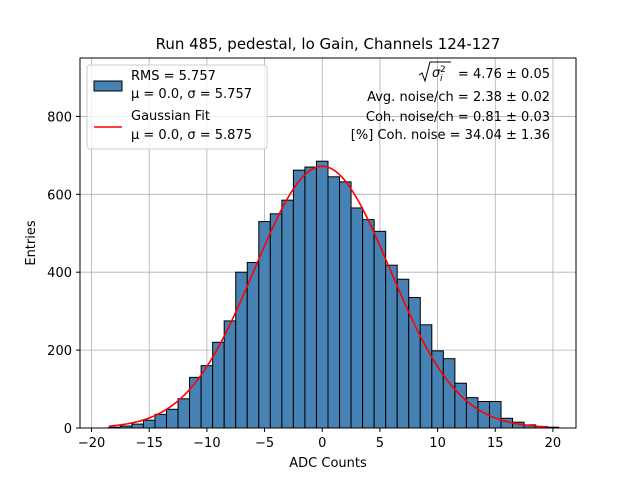  I want to click on y-tick-label: 600, so click(59, 195).